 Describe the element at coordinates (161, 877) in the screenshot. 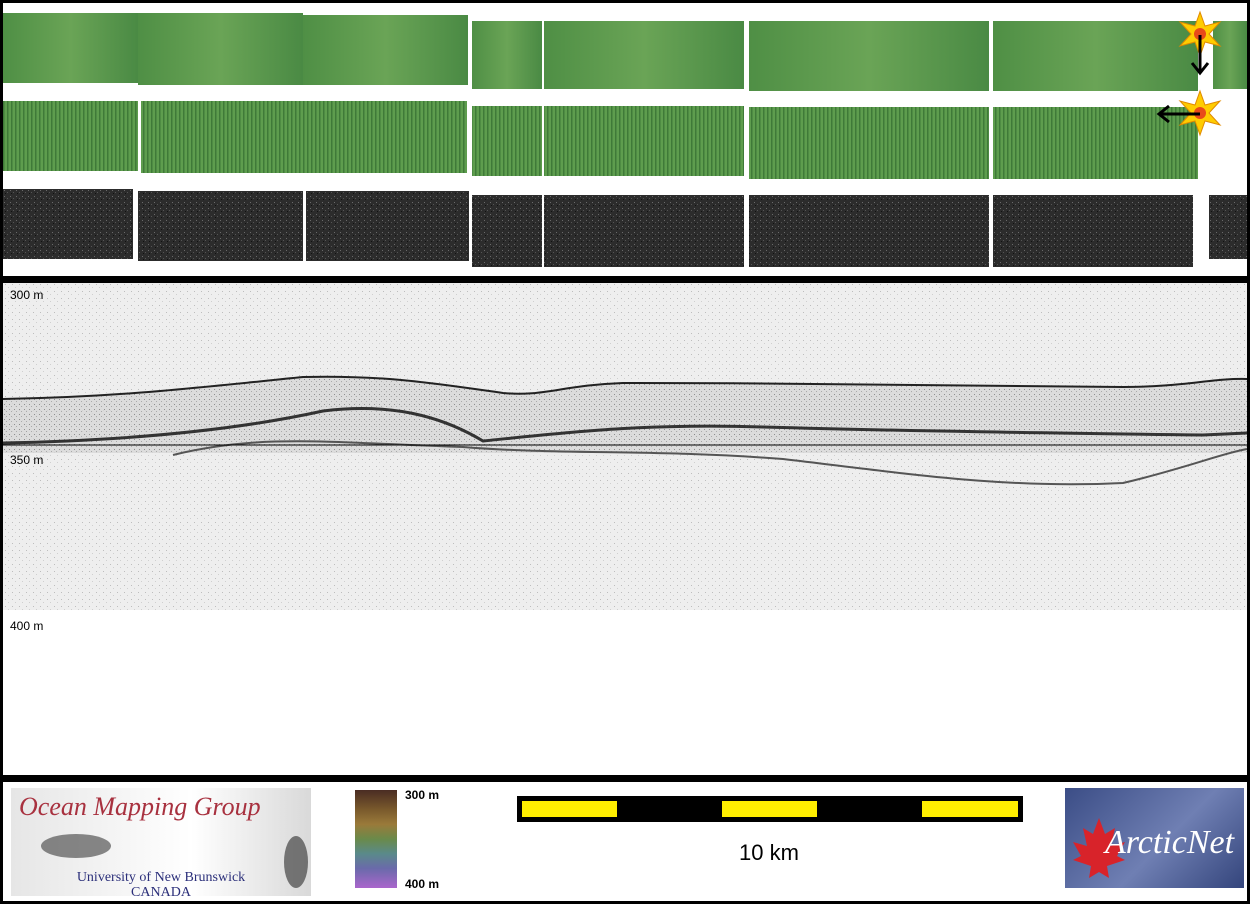

I see `omg-university: University of New Brunswick` at that location.